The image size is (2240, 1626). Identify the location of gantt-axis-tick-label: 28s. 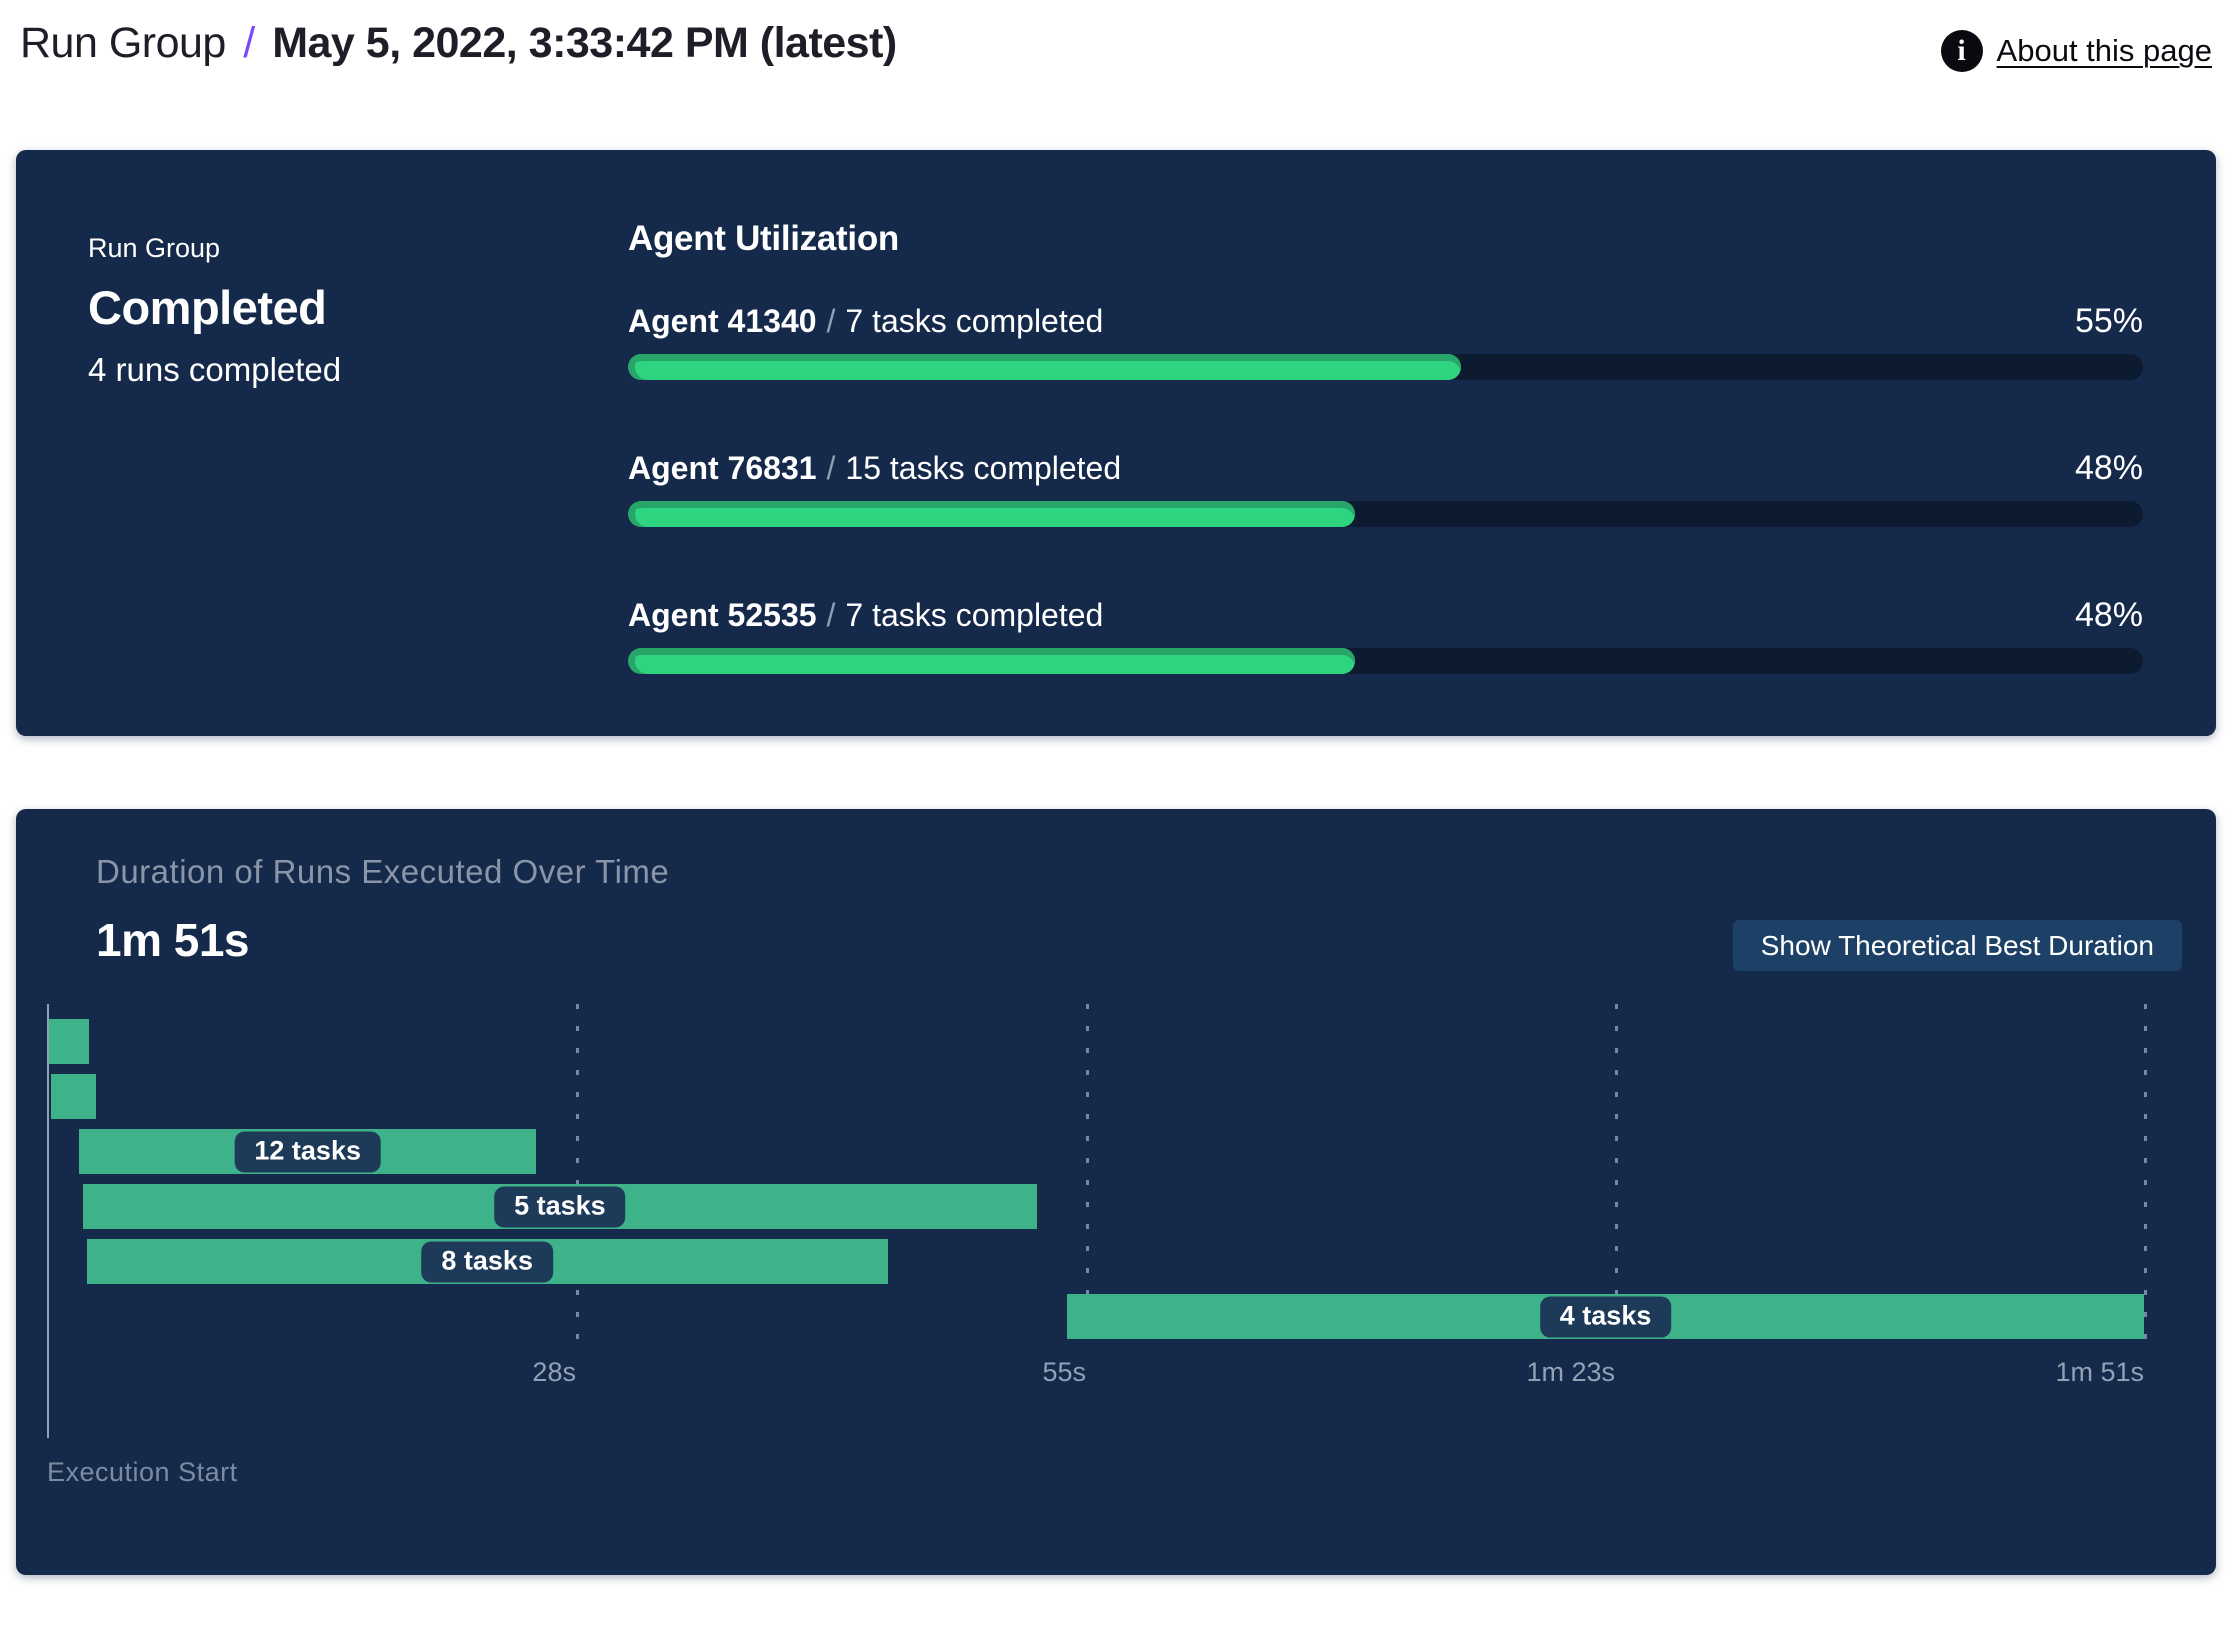
(554, 1372).